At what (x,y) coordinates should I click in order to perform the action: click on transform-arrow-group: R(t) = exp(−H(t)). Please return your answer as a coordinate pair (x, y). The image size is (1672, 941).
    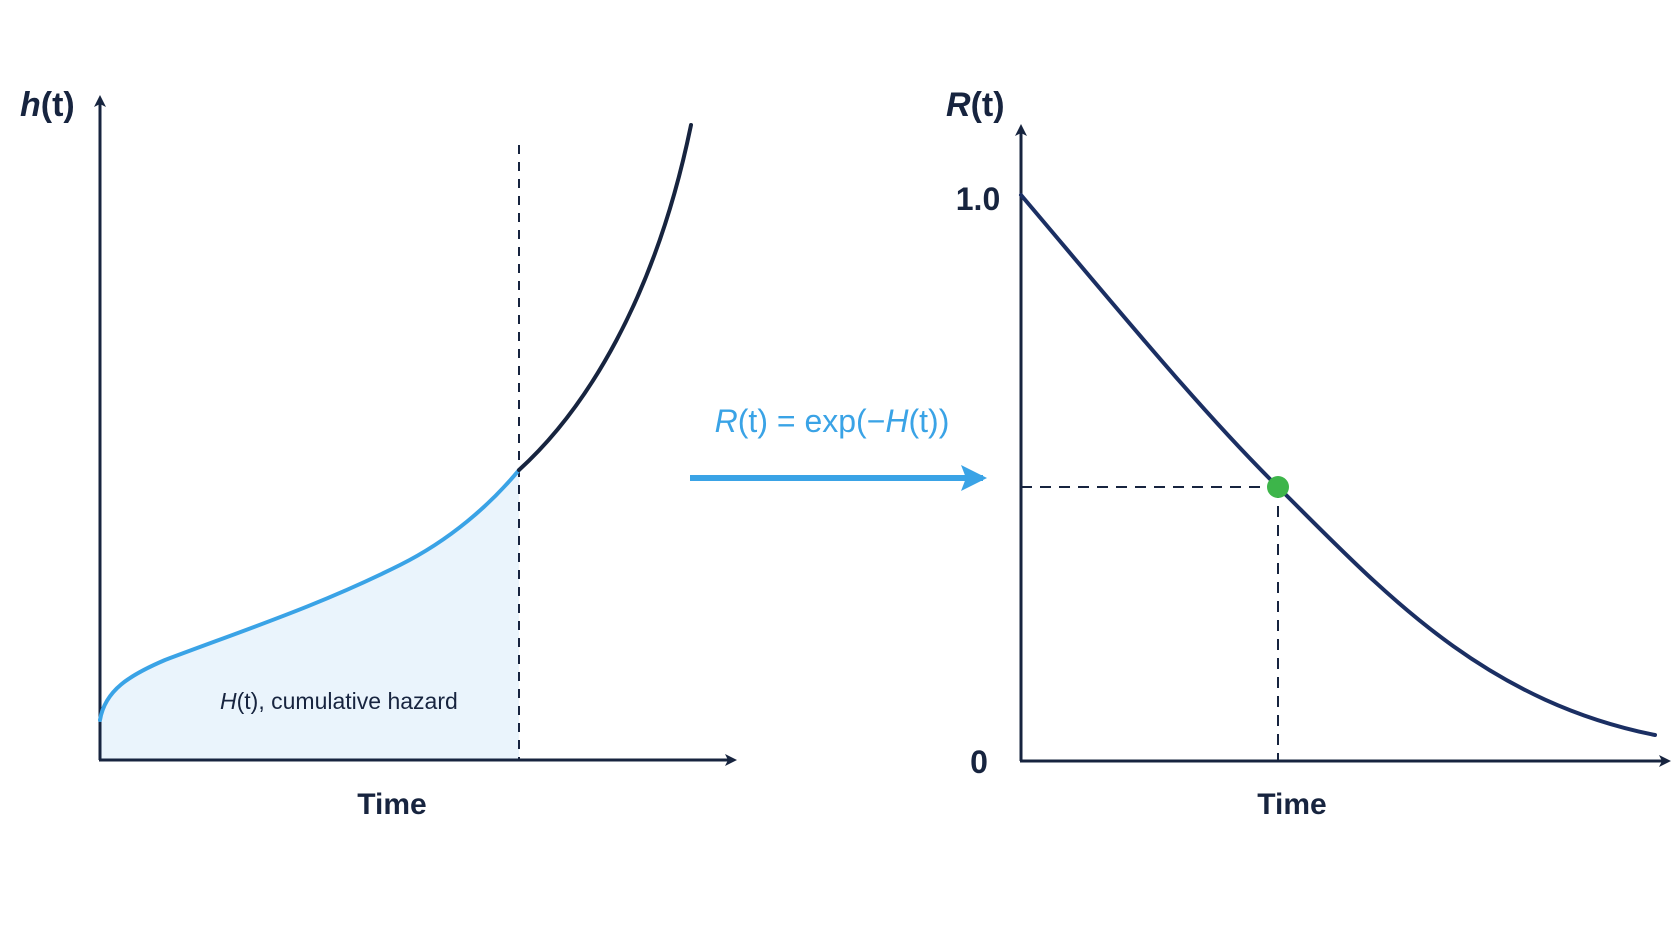
    Looking at the image, I should click on (838, 447).